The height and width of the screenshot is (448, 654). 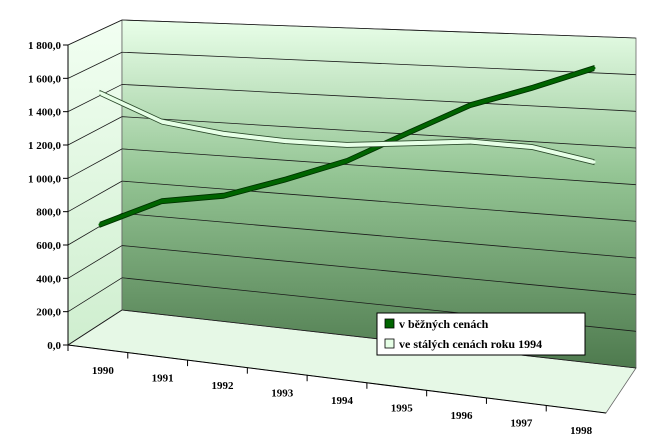 What do you see at coordinates (389, 343) in the screenshot?
I see `legend-swatch-ve-stalych-cenach` at bounding box center [389, 343].